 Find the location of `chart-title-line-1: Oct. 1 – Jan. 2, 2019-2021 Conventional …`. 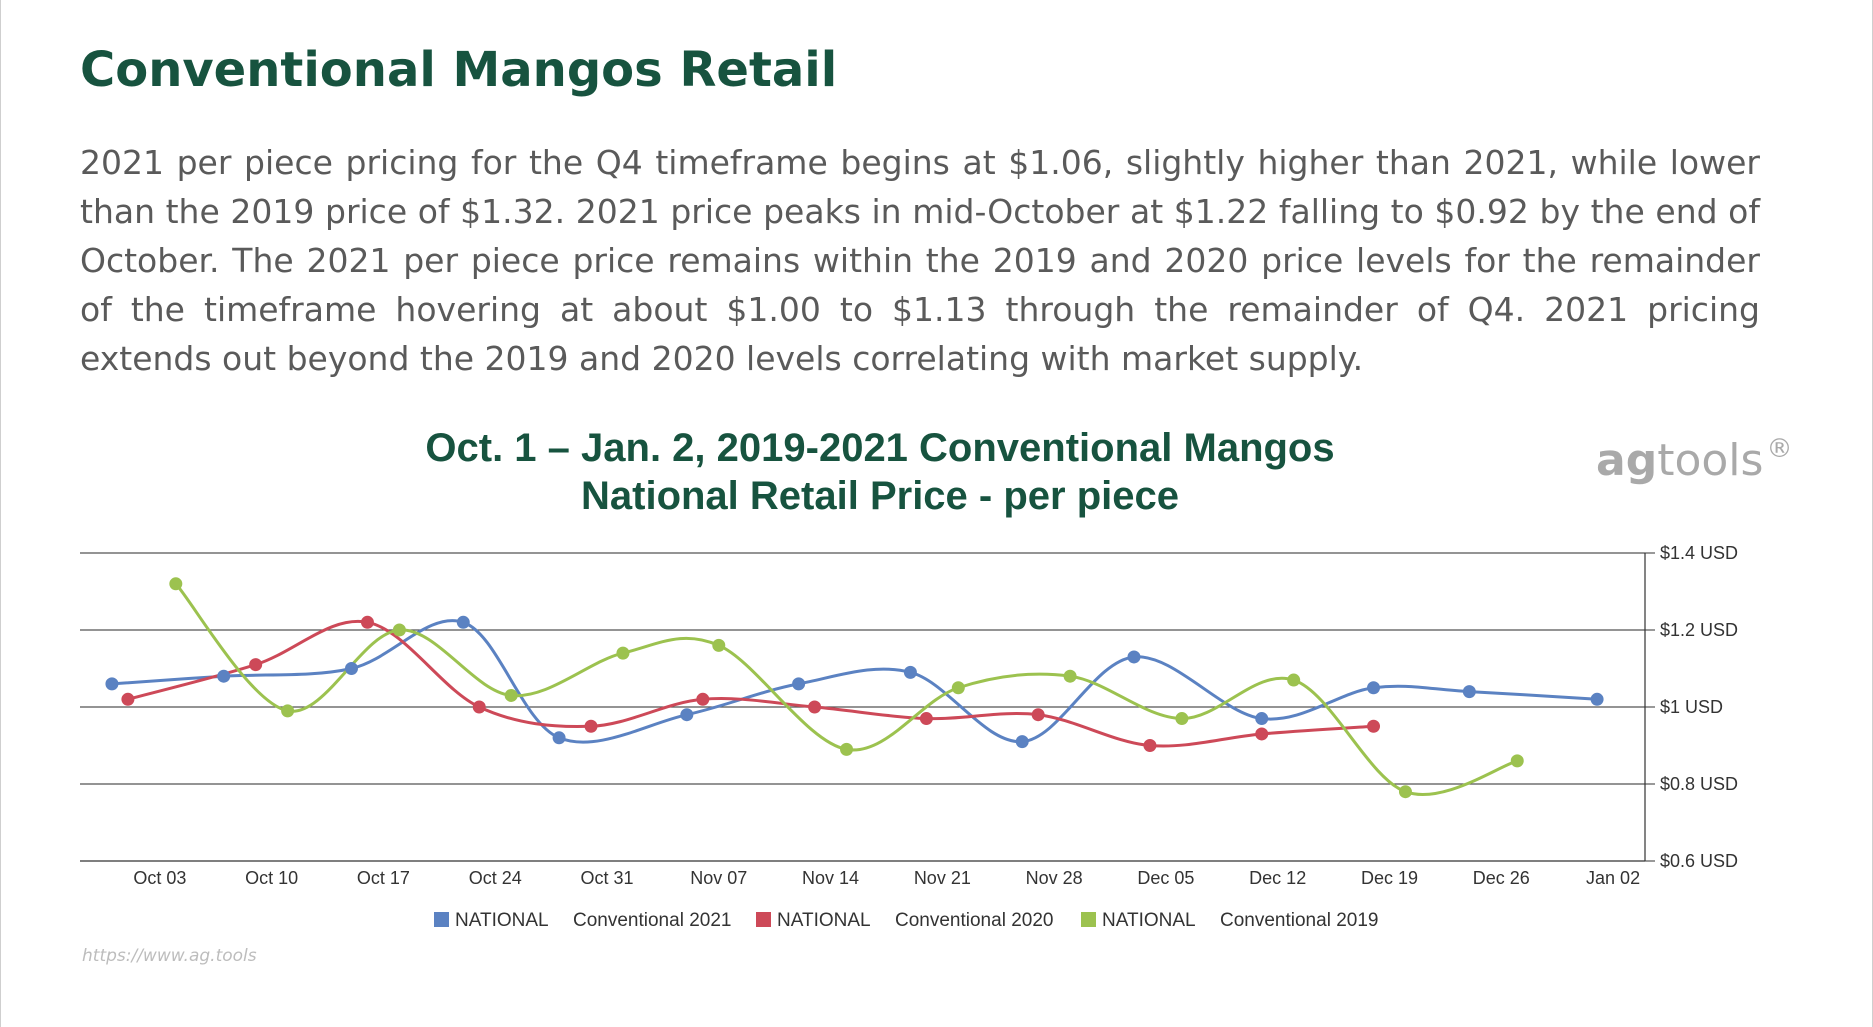

chart-title-line-1: Oct. 1 – Jan. 2, 2019-2021 Conventional … is located at coordinates (880, 448).